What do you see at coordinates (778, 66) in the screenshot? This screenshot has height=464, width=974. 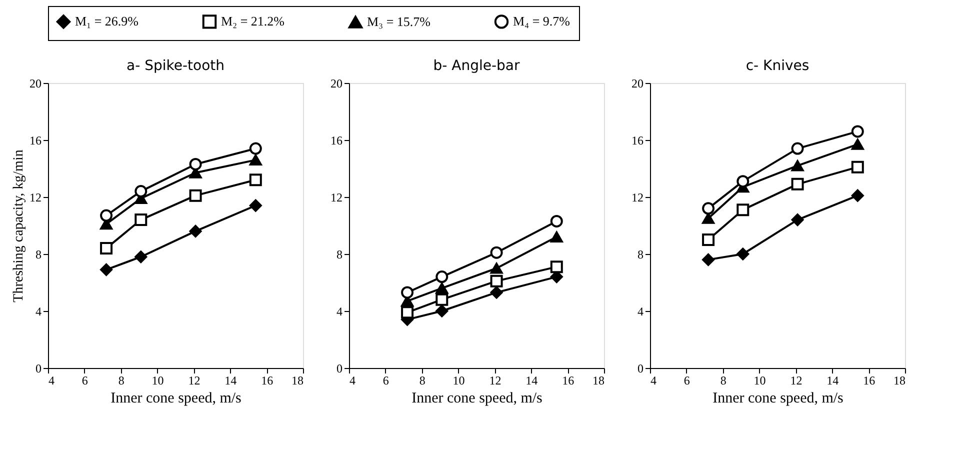 I see `chart-title: c- Knives` at bounding box center [778, 66].